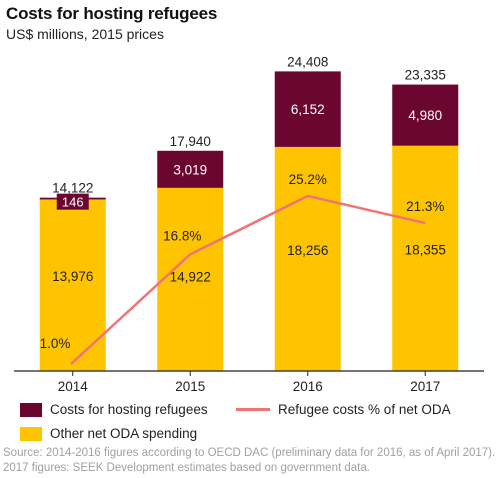  I want to click on legend-swatch-hosting, so click(31, 409).